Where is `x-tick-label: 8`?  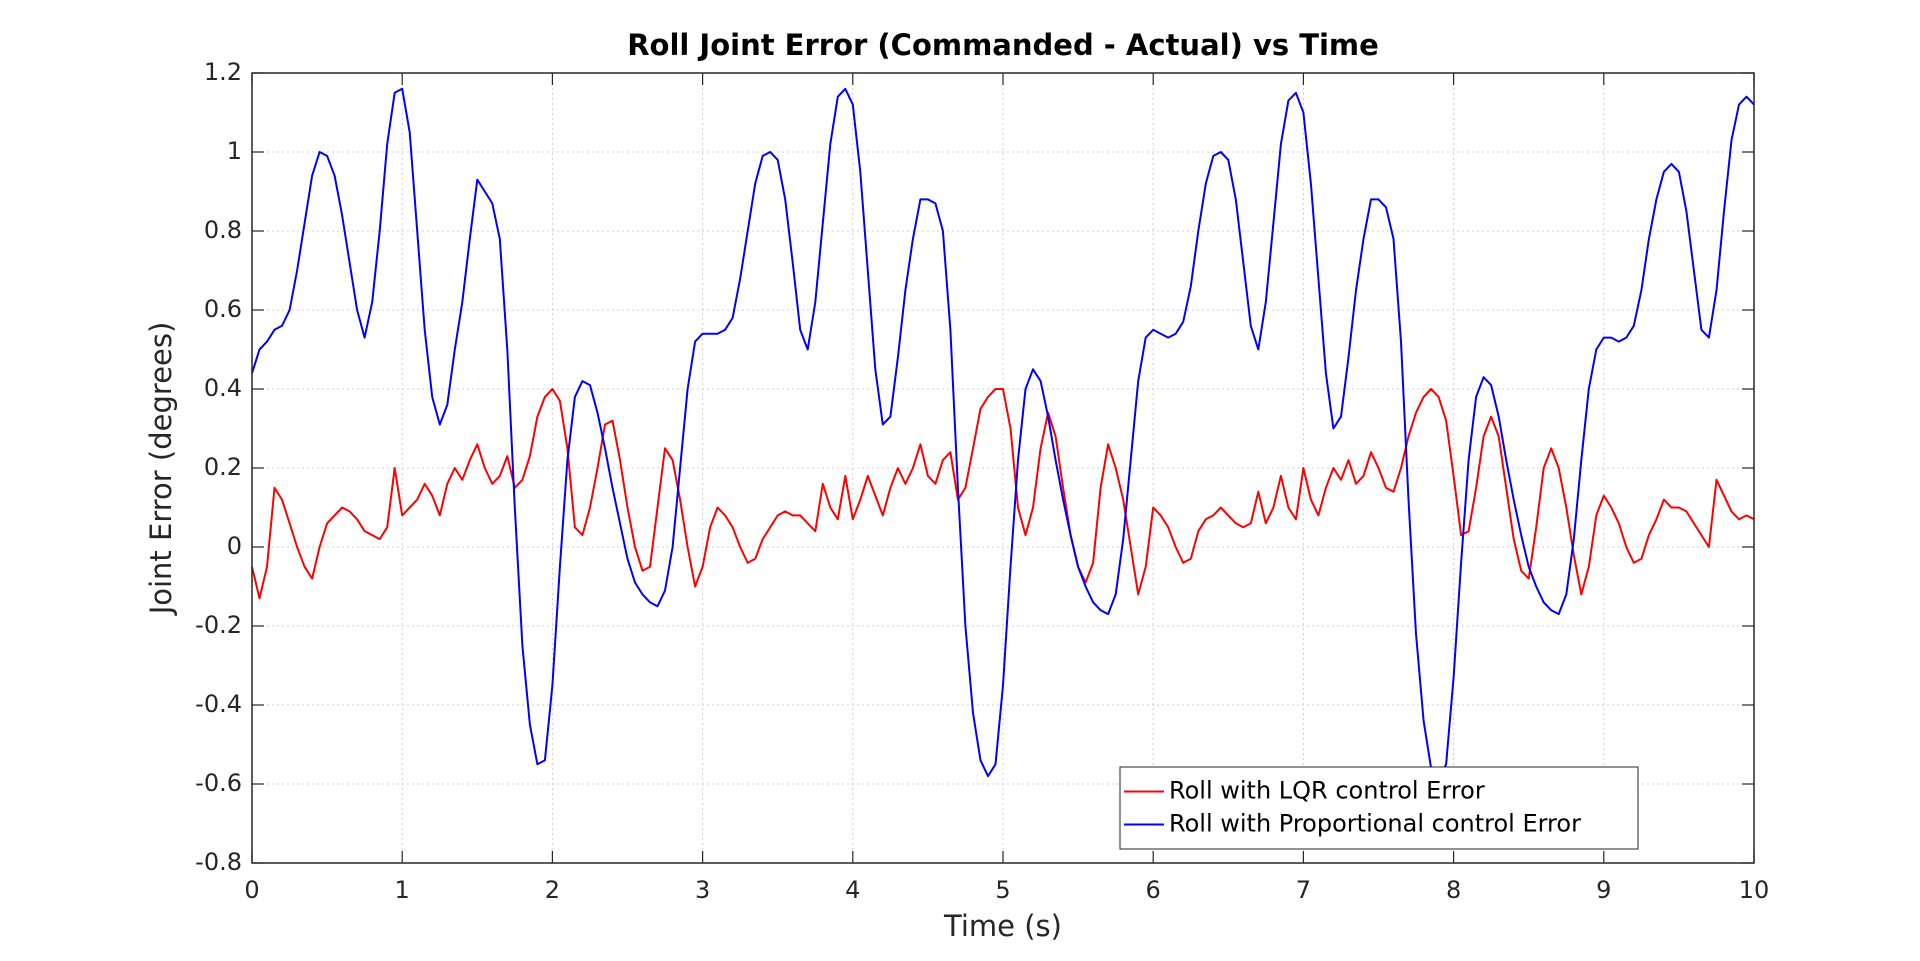 x-tick-label: 8 is located at coordinates (1453, 890).